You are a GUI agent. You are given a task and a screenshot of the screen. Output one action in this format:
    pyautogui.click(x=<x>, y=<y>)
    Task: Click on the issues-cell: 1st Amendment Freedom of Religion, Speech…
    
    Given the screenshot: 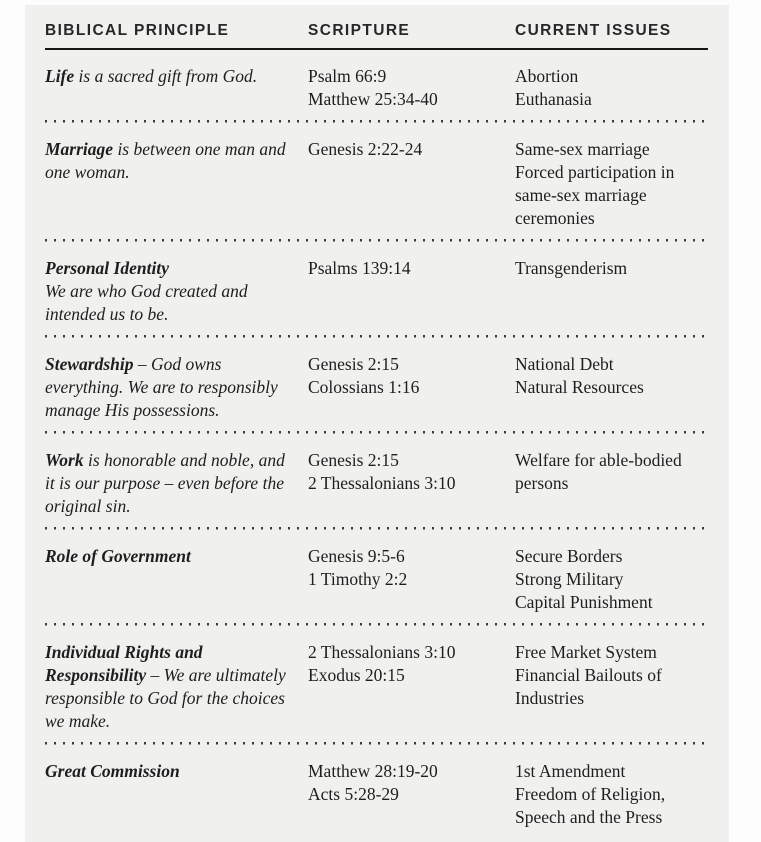 What is the action you would take?
    pyautogui.click(x=611, y=794)
    